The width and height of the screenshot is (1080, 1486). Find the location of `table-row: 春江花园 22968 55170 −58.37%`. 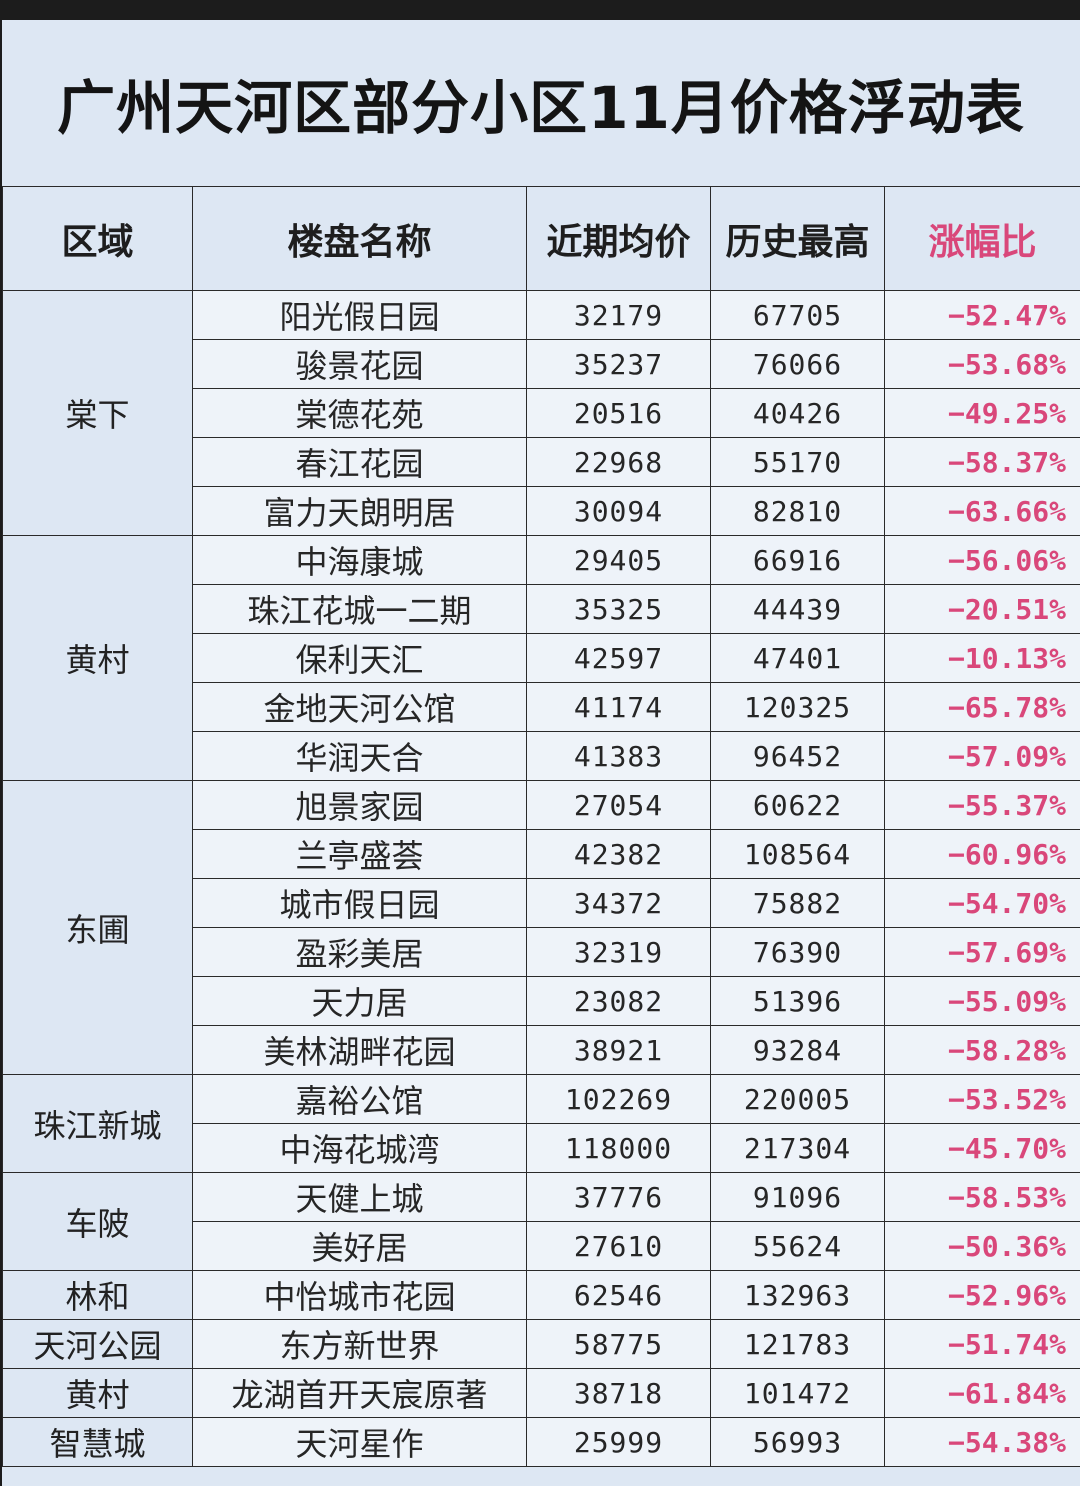

table-row: 春江花园 22968 55170 −58.37% is located at coordinates (541, 462).